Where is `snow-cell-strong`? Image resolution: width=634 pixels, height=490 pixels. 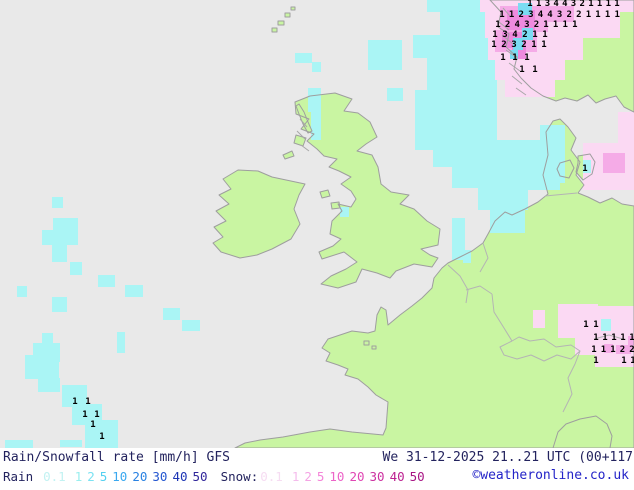 snow-cell-strong is located at coordinates (519, 53).